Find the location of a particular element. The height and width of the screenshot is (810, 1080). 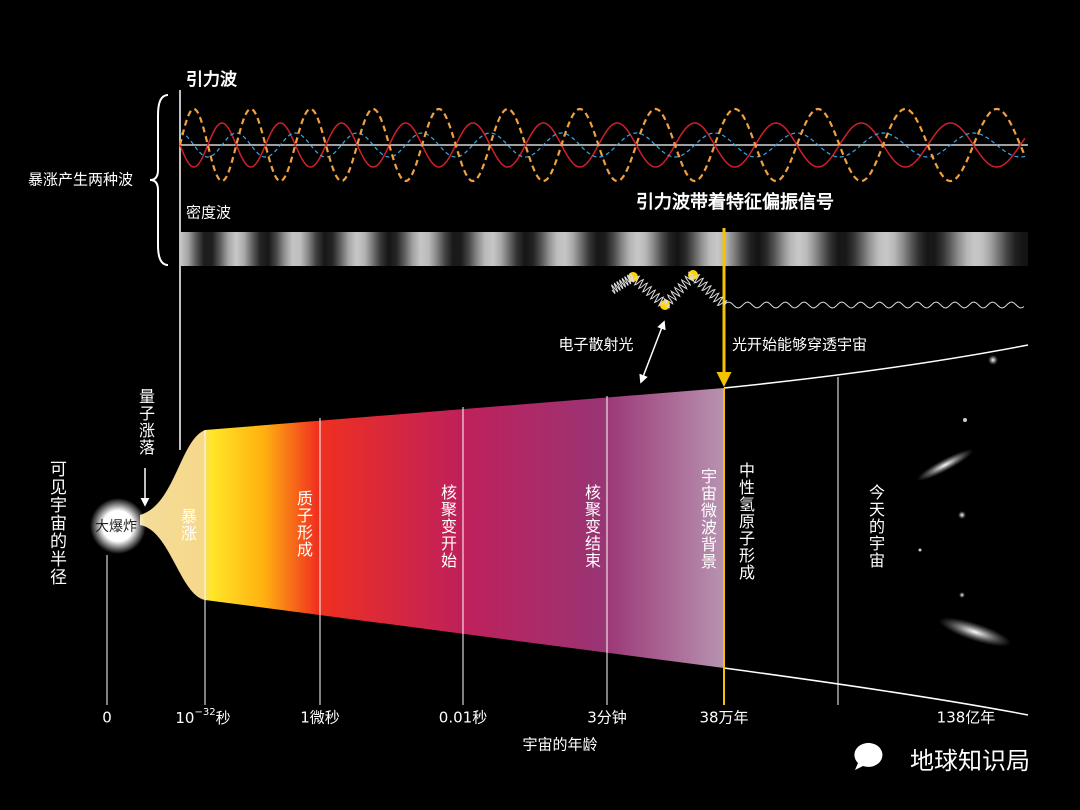

light-label: 光开始能够穿透宇宙 is located at coordinates (799, 345).